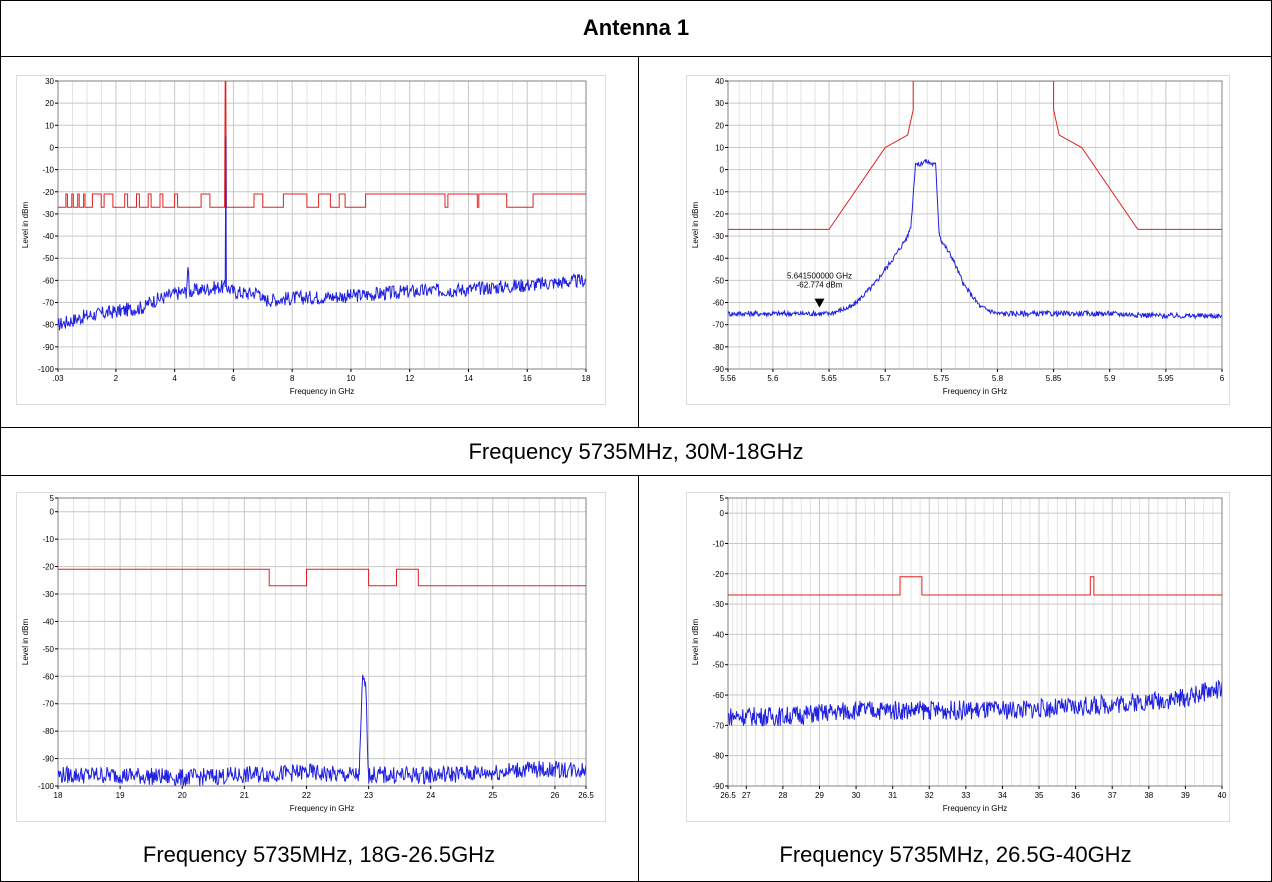 The height and width of the screenshot is (882, 1272). Describe the element at coordinates (319, 854) in the screenshot. I see `caption-bottom-left: Frequency 5735MHz, 18G-26.5GHz` at that location.